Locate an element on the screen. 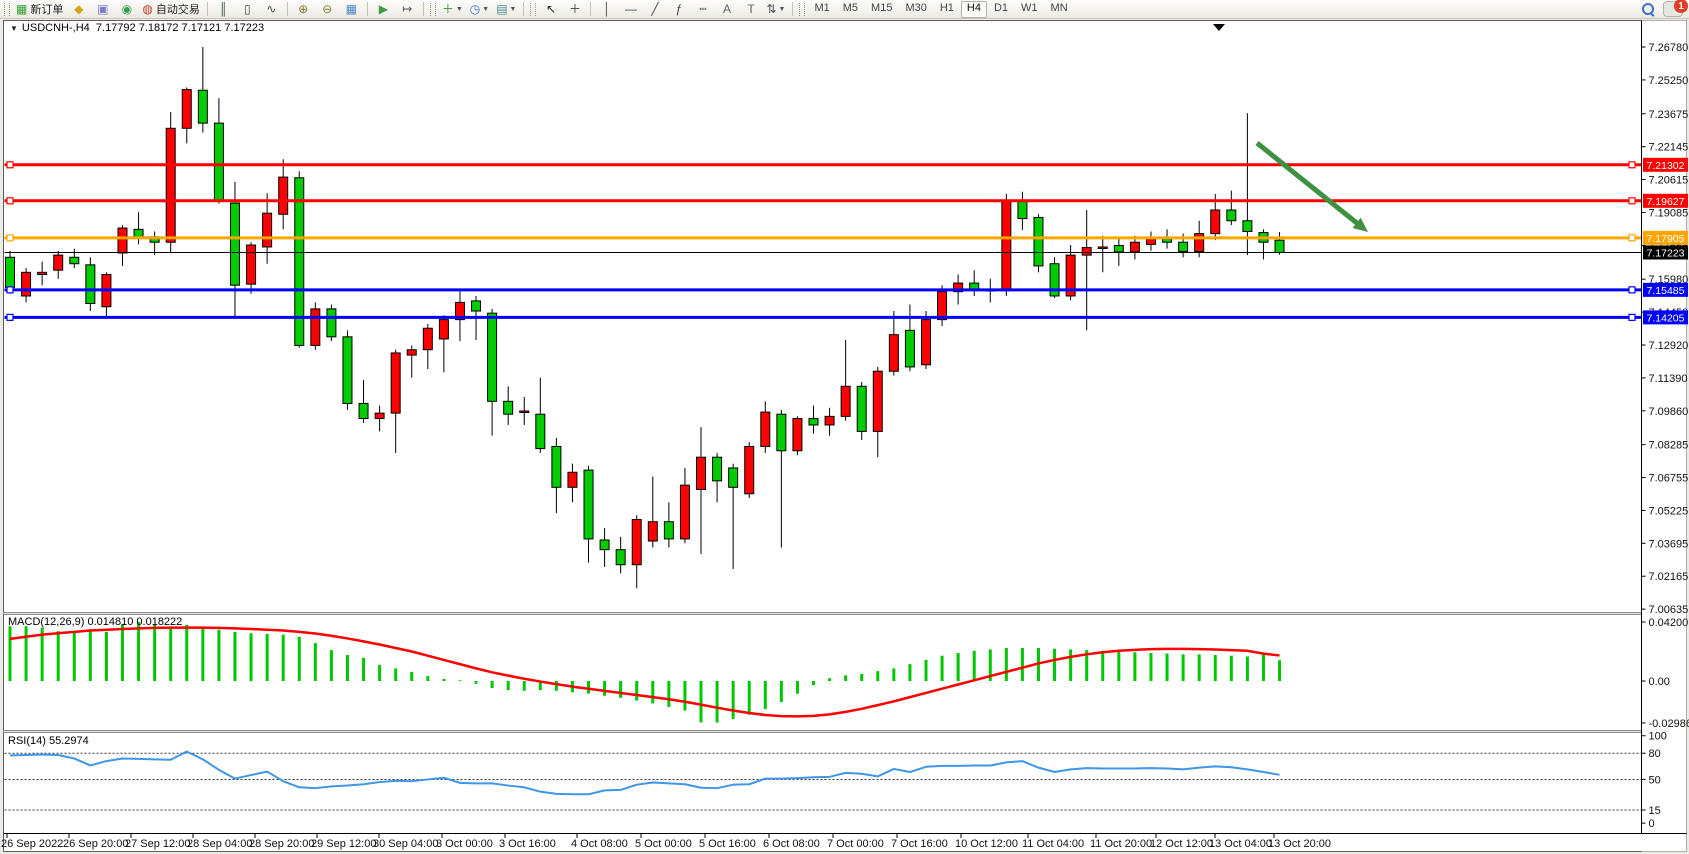 Image resolution: width=1689 pixels, height=854 pixels. price-tick-label: 7.05225 is located at coordinates (1669, 511).